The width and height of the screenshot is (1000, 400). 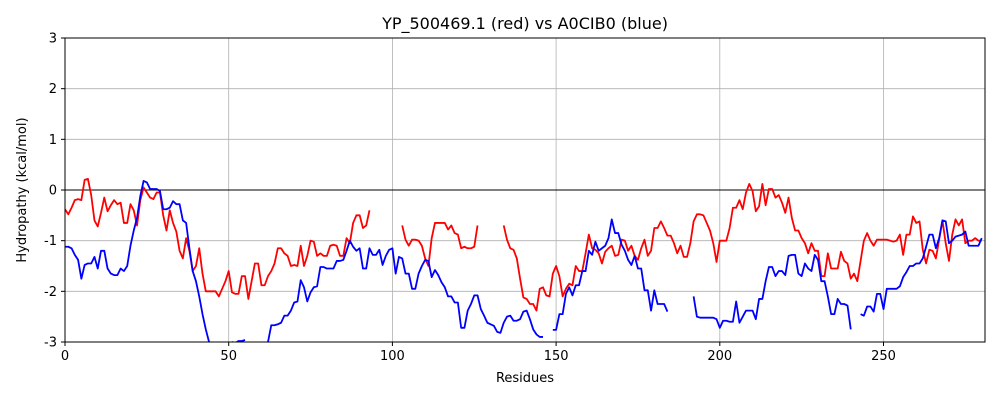 What do you see at coordinates (525, 378) in the screenshot?
I see `x-axis-title: Residues` at bounding box center [525, 378].